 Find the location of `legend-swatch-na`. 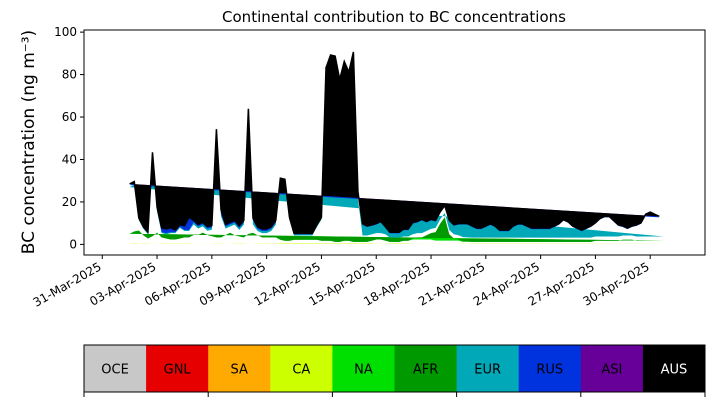

legend-swatch-na is located at coordinates (363, 368).